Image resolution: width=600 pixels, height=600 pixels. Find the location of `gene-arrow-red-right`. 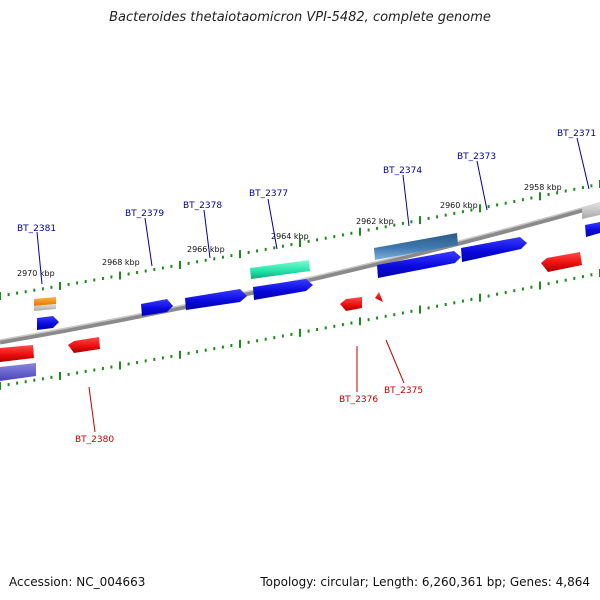

gene-arrow-red-right is located at coordinates (561, 262).